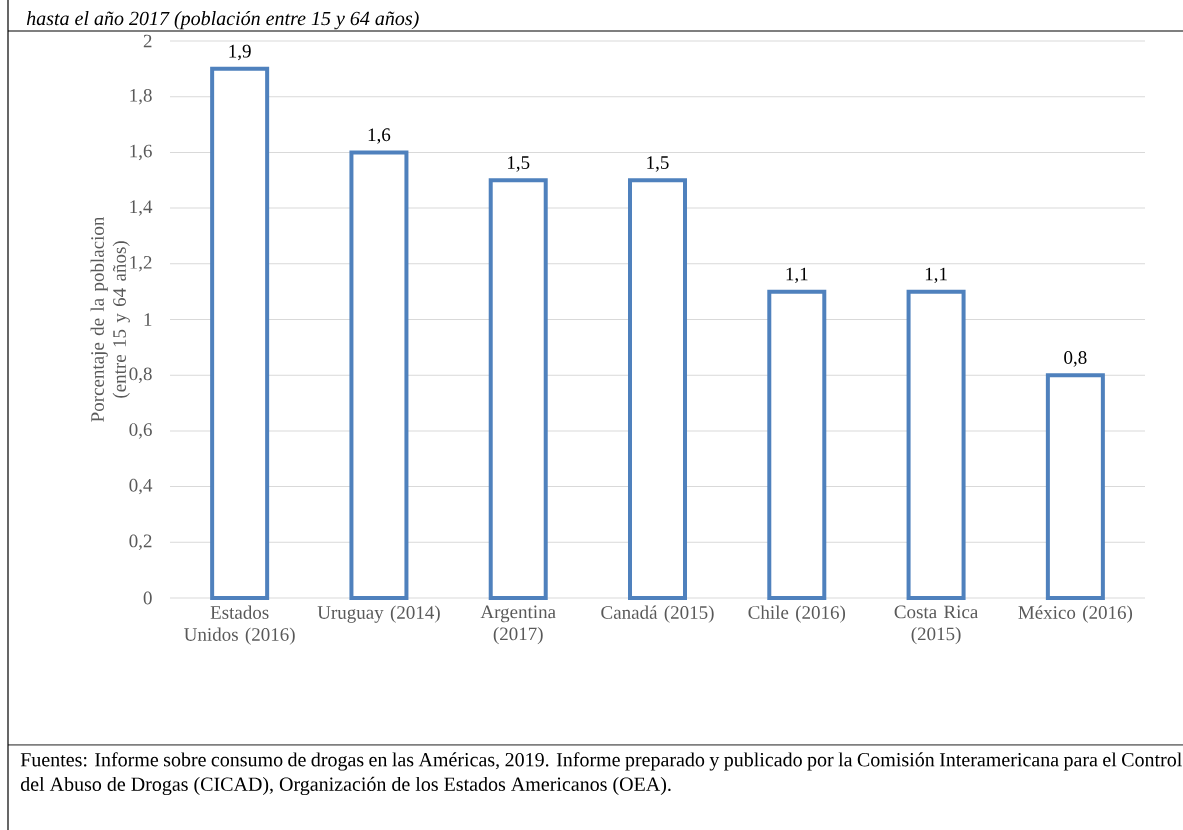 Image resolution: width=1183 pixels, height=830 pixels. What do you see at coordinates (378, 614) in the screenshot?
I see `x-tick-label: Uruguay (2014)` at bounding box center [378, 614].